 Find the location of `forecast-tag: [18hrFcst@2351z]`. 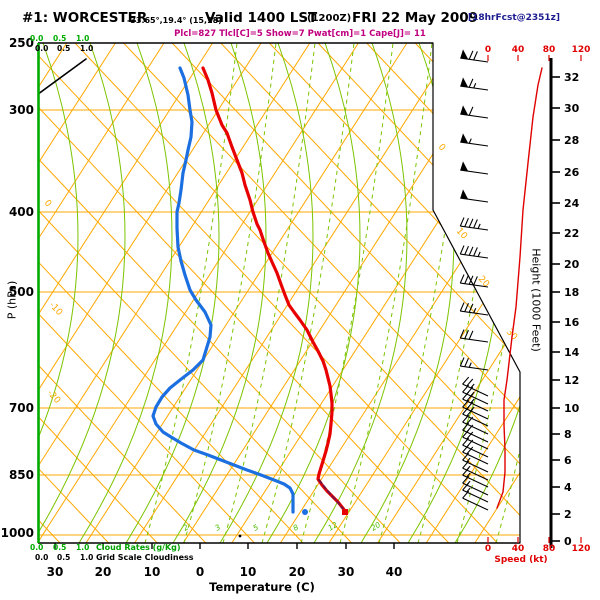

forecast-tag: [18hrFcst@2351z] is located at coordinates (514, 18).